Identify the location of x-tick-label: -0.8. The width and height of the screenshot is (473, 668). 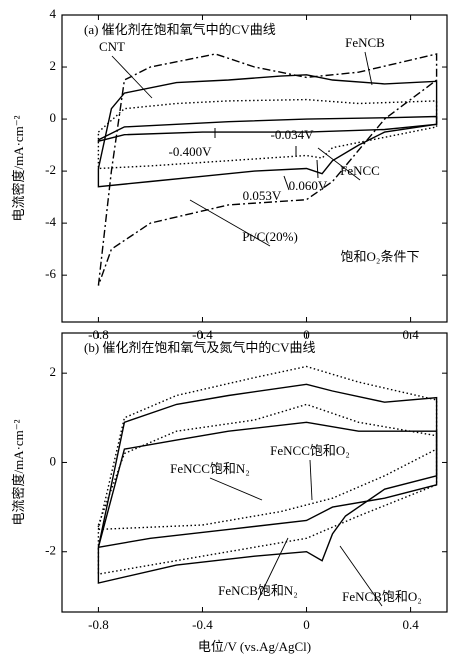
(98, 624).